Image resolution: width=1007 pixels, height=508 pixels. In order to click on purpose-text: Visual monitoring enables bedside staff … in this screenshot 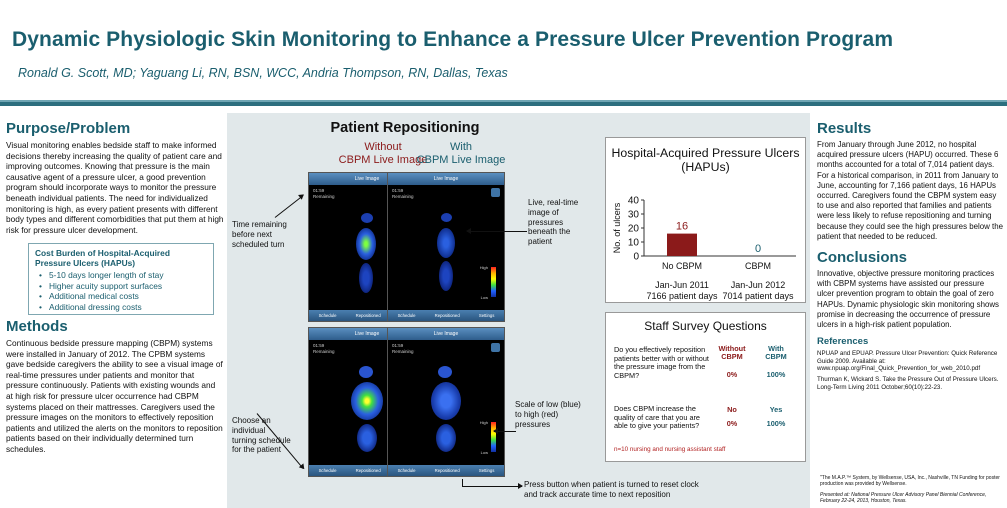, I will do `click(115, 187)`.